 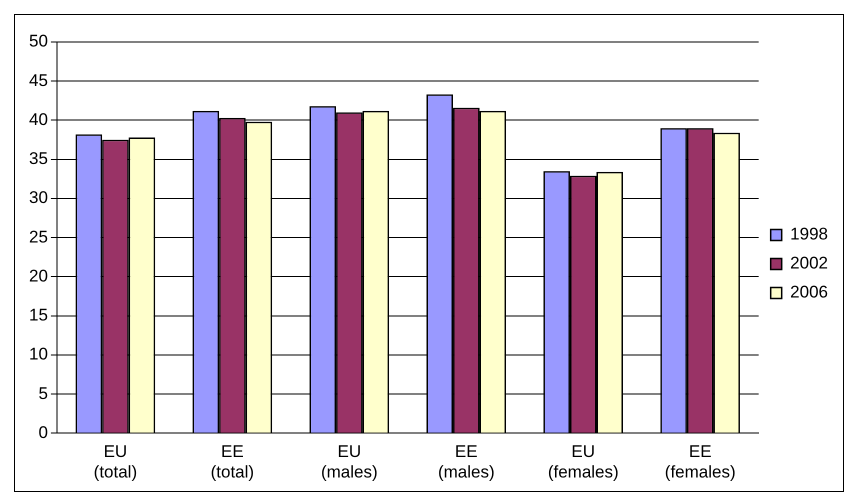 I want to click on y-tick-label: 50, so click(x=38, y=41).